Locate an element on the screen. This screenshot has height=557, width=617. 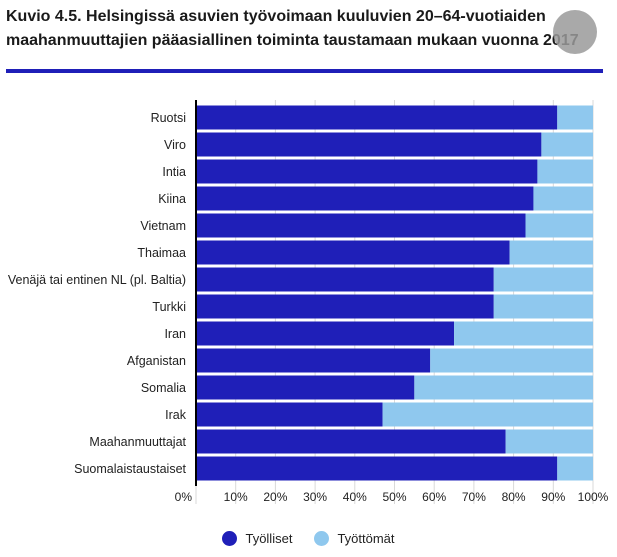
legend-item-unemployed: Työttömät is located at coordinates (354, 538).